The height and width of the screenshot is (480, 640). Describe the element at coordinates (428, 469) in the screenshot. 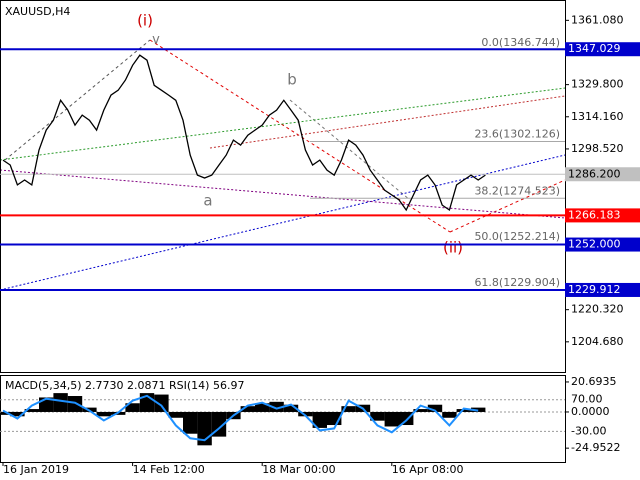

I see `x-tick-label: 16 Apr 08:00` at that location.